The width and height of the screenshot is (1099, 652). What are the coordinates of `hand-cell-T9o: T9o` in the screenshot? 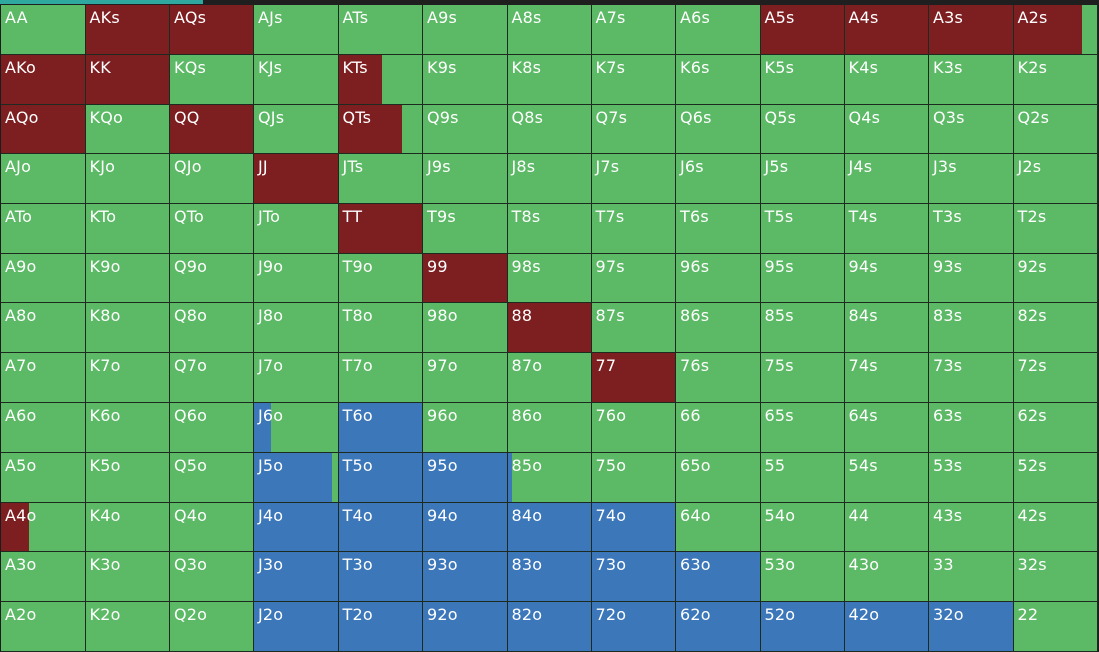 It's located at (380, 278).